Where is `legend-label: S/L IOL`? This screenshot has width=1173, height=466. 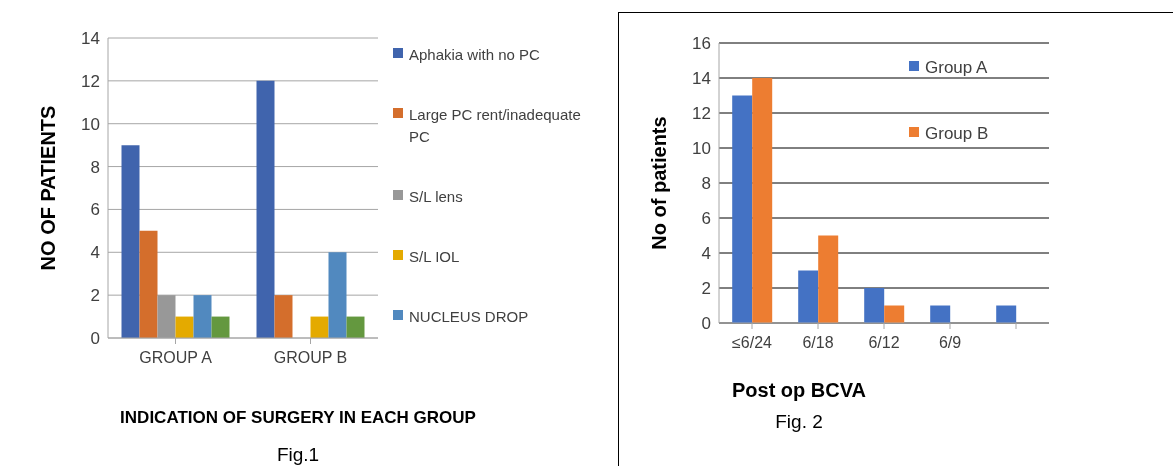 legend-label: S/L IOL is located at coordinates (434, 257).